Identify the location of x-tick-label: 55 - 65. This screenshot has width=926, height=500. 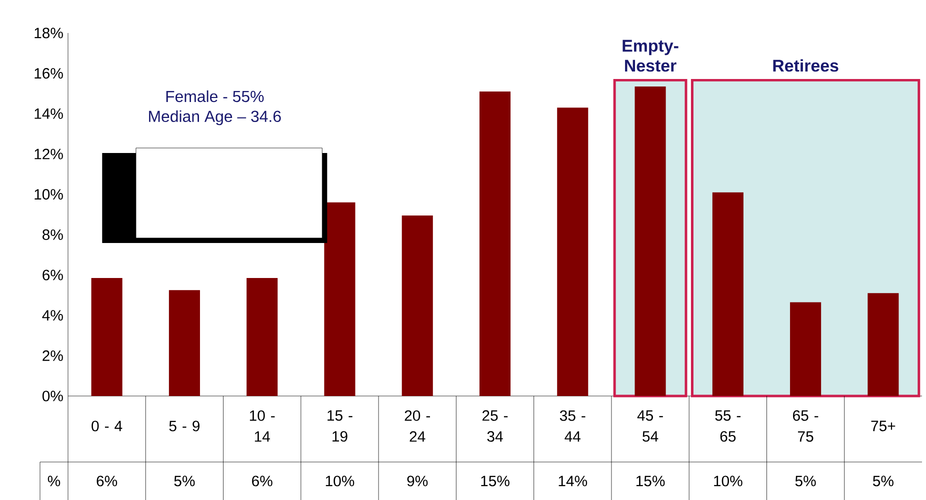
(728, 426).